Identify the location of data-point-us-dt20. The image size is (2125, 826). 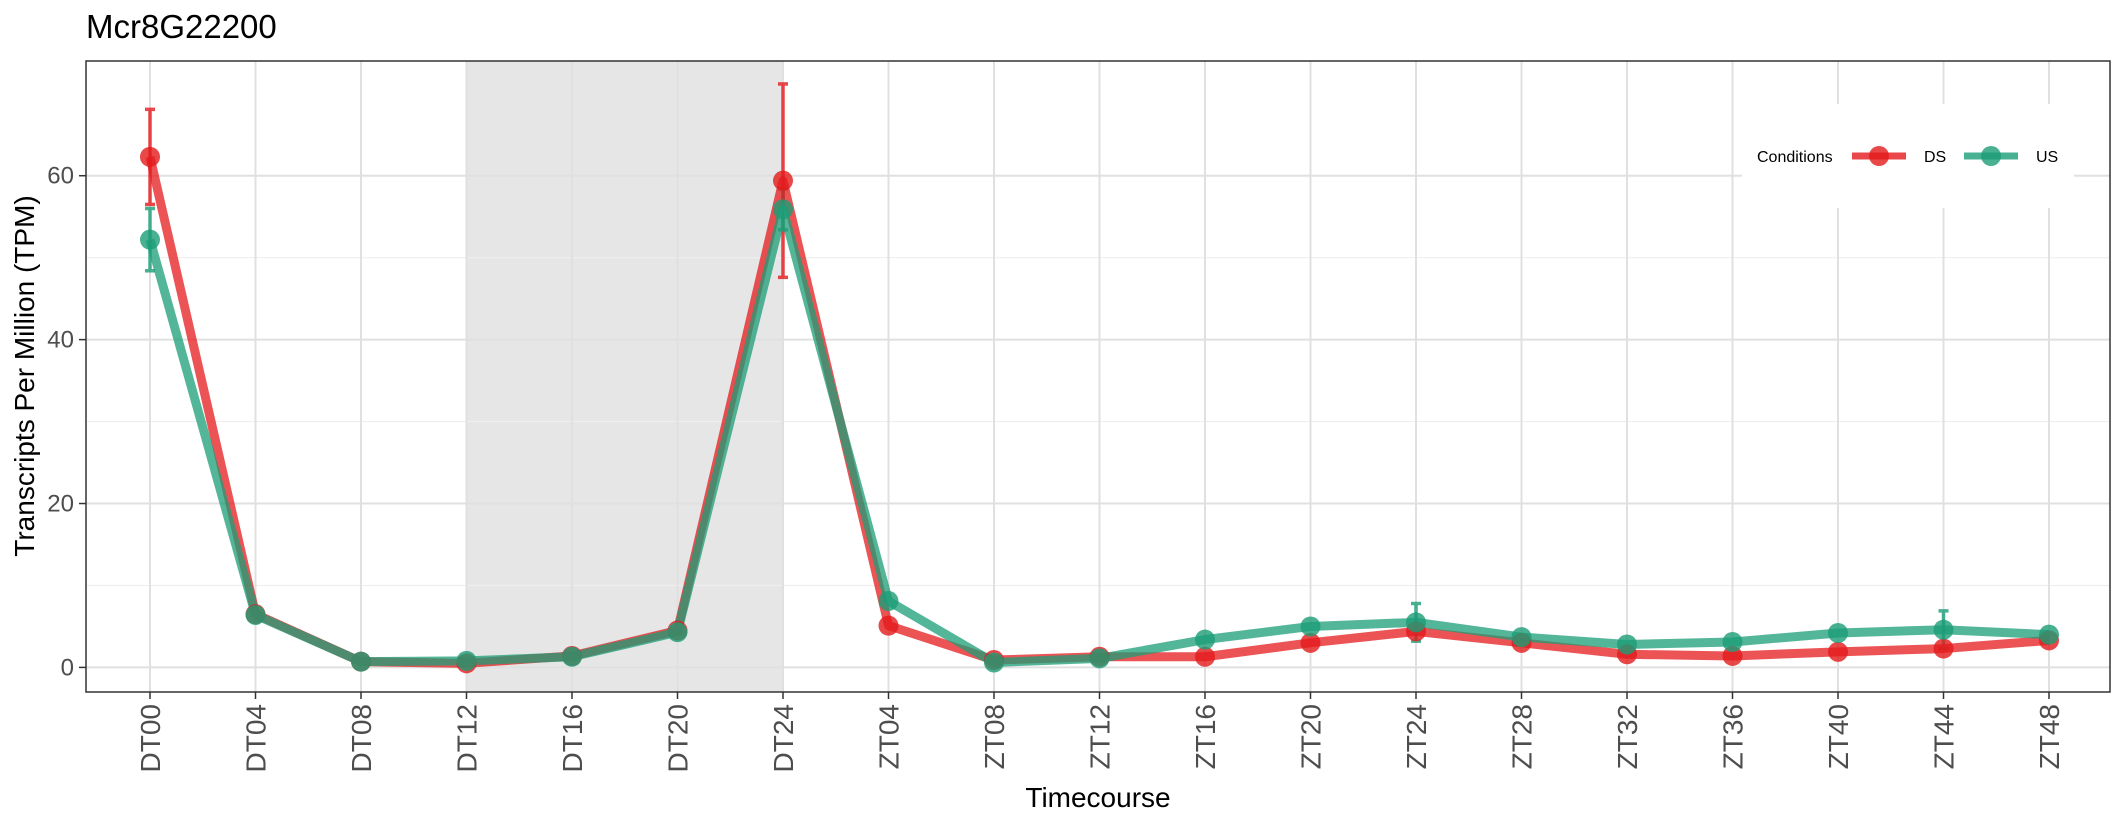
(677, 632).